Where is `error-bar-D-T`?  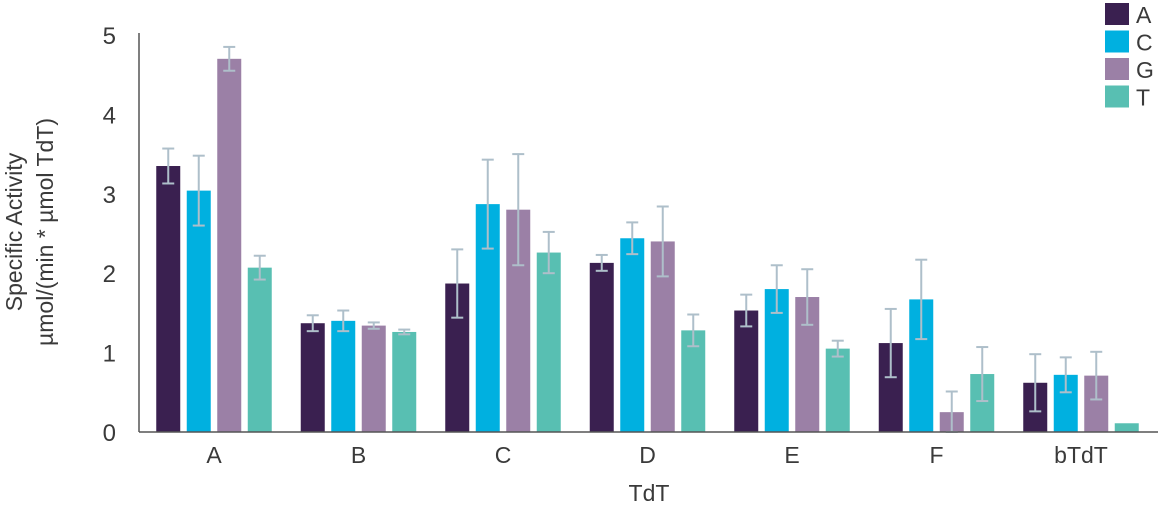 error-bar-D-T is located at coordinates (693, 330).